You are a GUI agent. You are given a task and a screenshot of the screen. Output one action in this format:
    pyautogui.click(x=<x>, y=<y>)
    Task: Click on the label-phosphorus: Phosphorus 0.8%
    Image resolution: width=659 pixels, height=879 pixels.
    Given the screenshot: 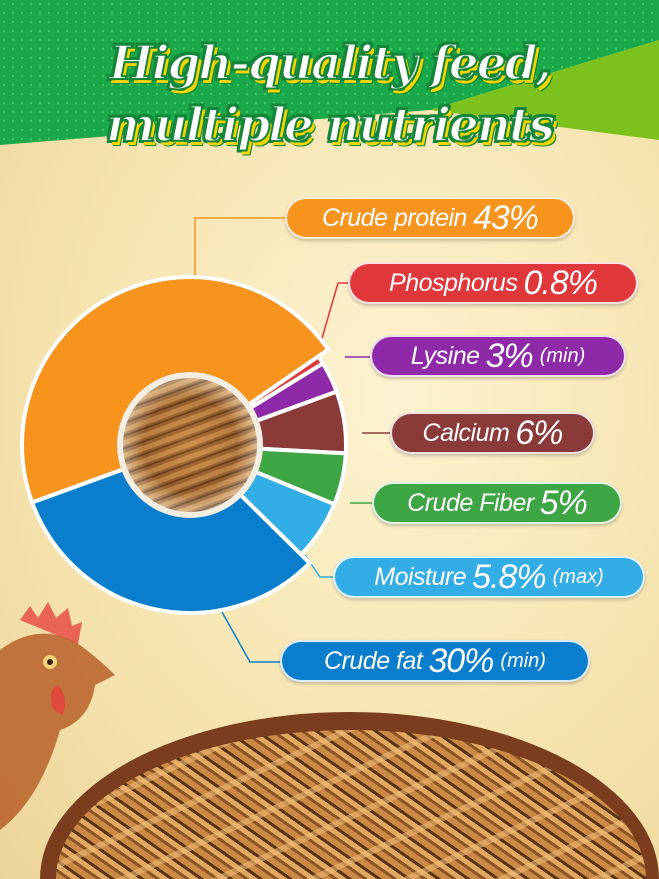 What is the action you would take?
    pyautogui.click(x=493, y=283)
    